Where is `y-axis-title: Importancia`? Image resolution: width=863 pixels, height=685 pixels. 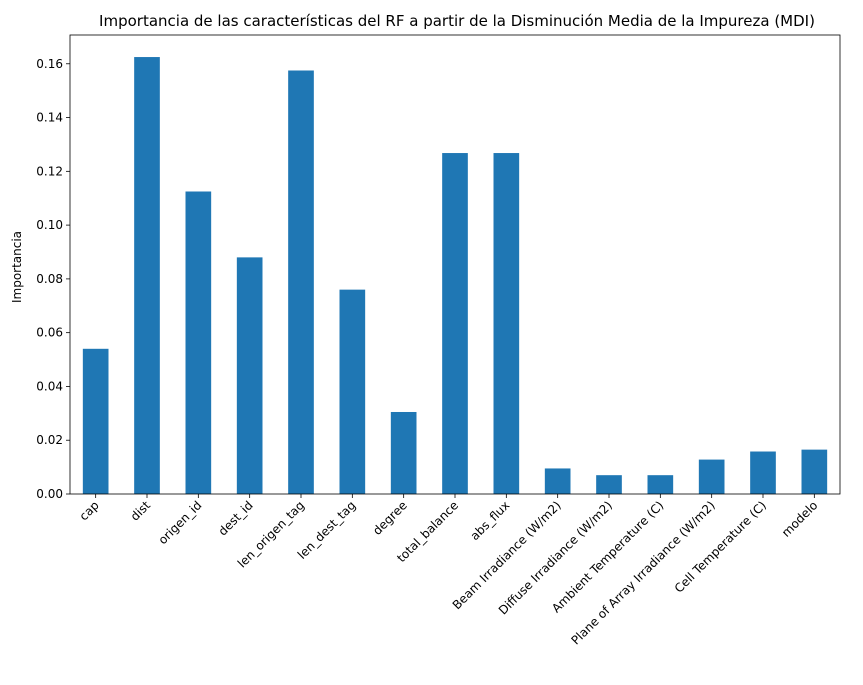
y-axis-title: Importancia is located at coordinates (17, 267).